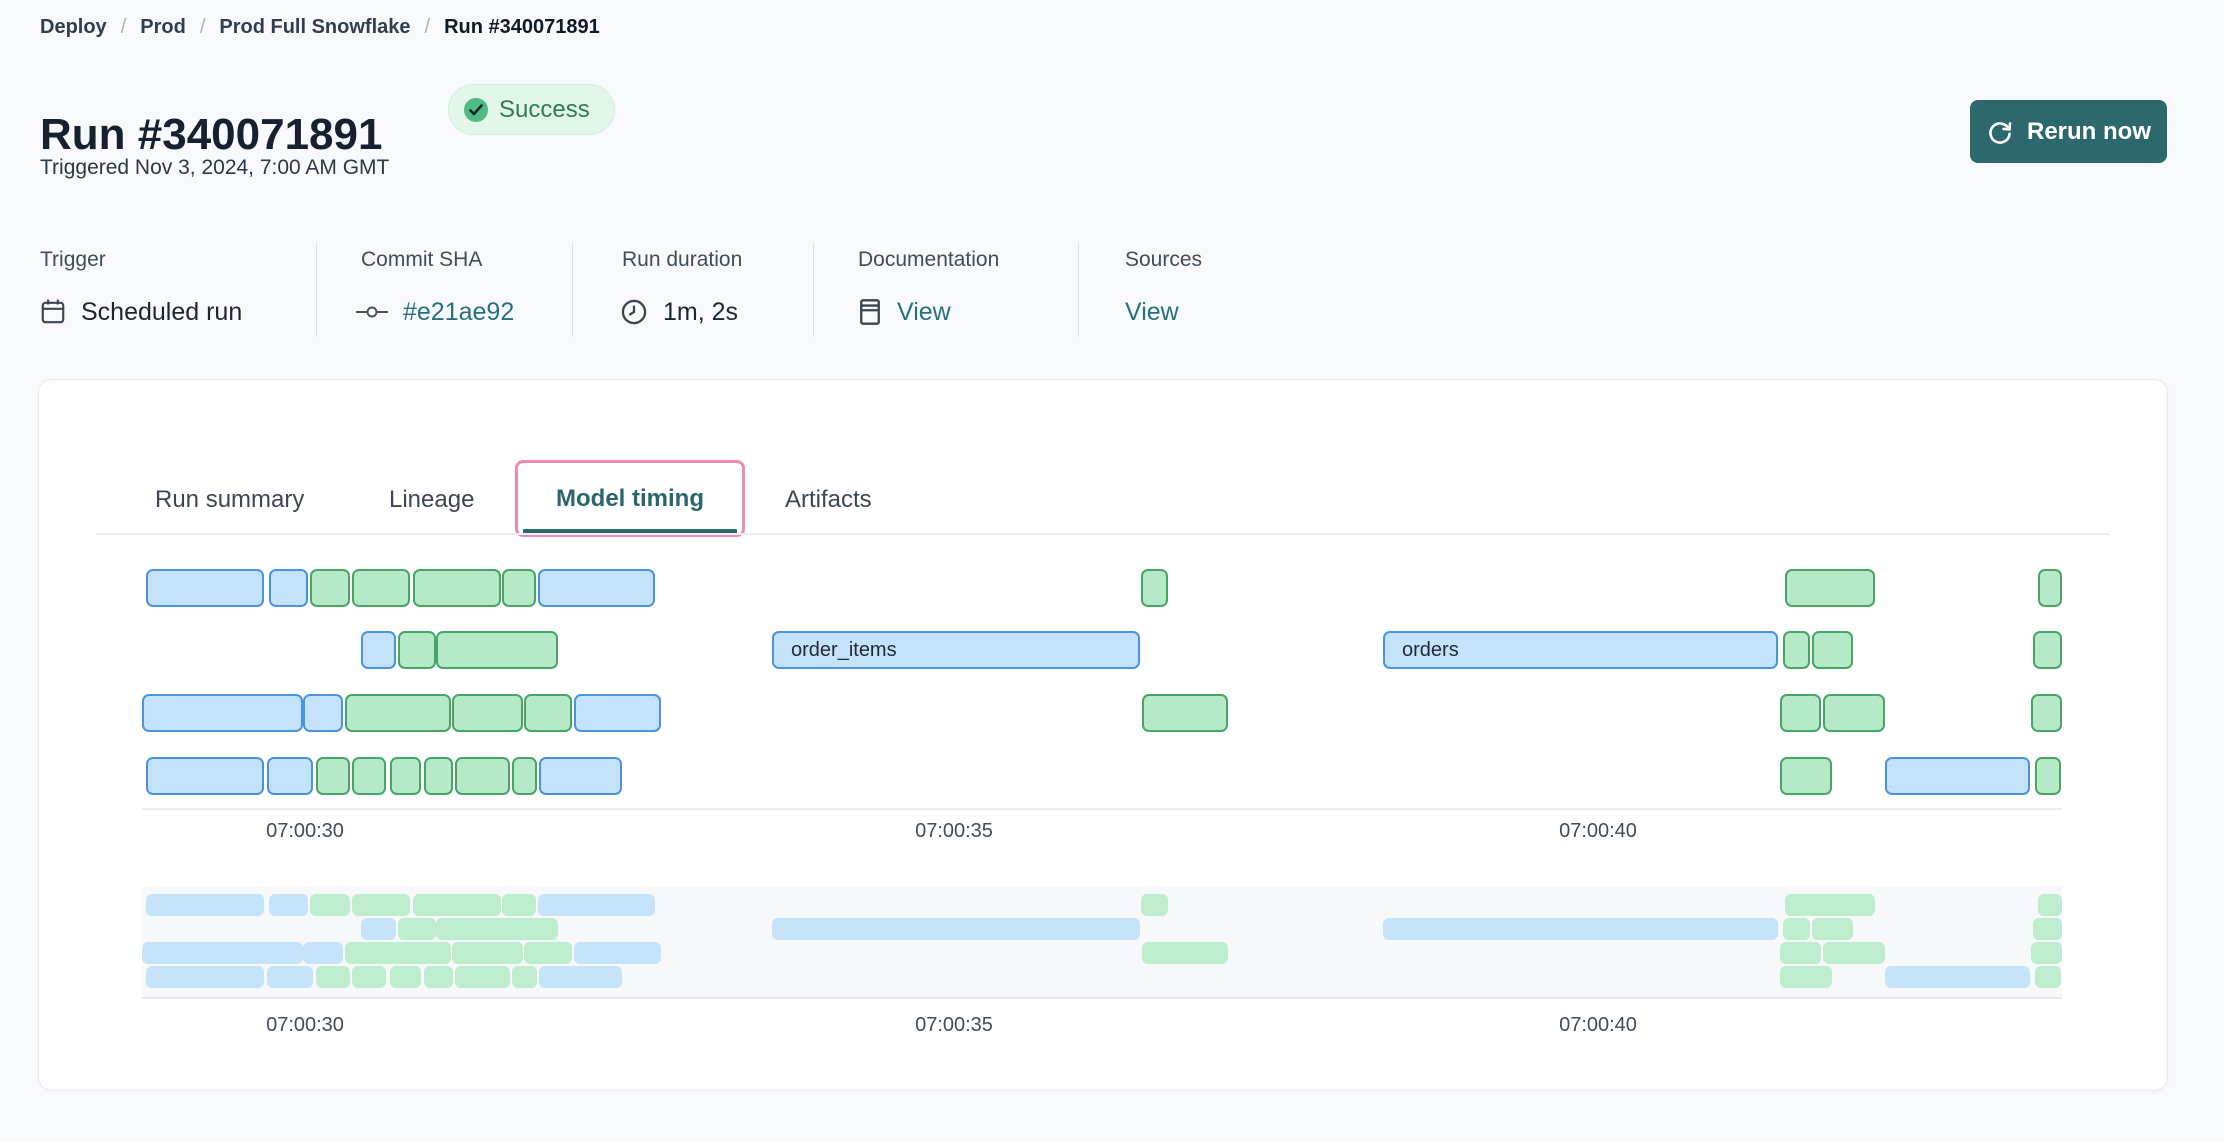 Image resolution: width=2224 pixels, height=1142 pixels. I want to click on rerun-now-button: Rerun now, so click(2068, 131).